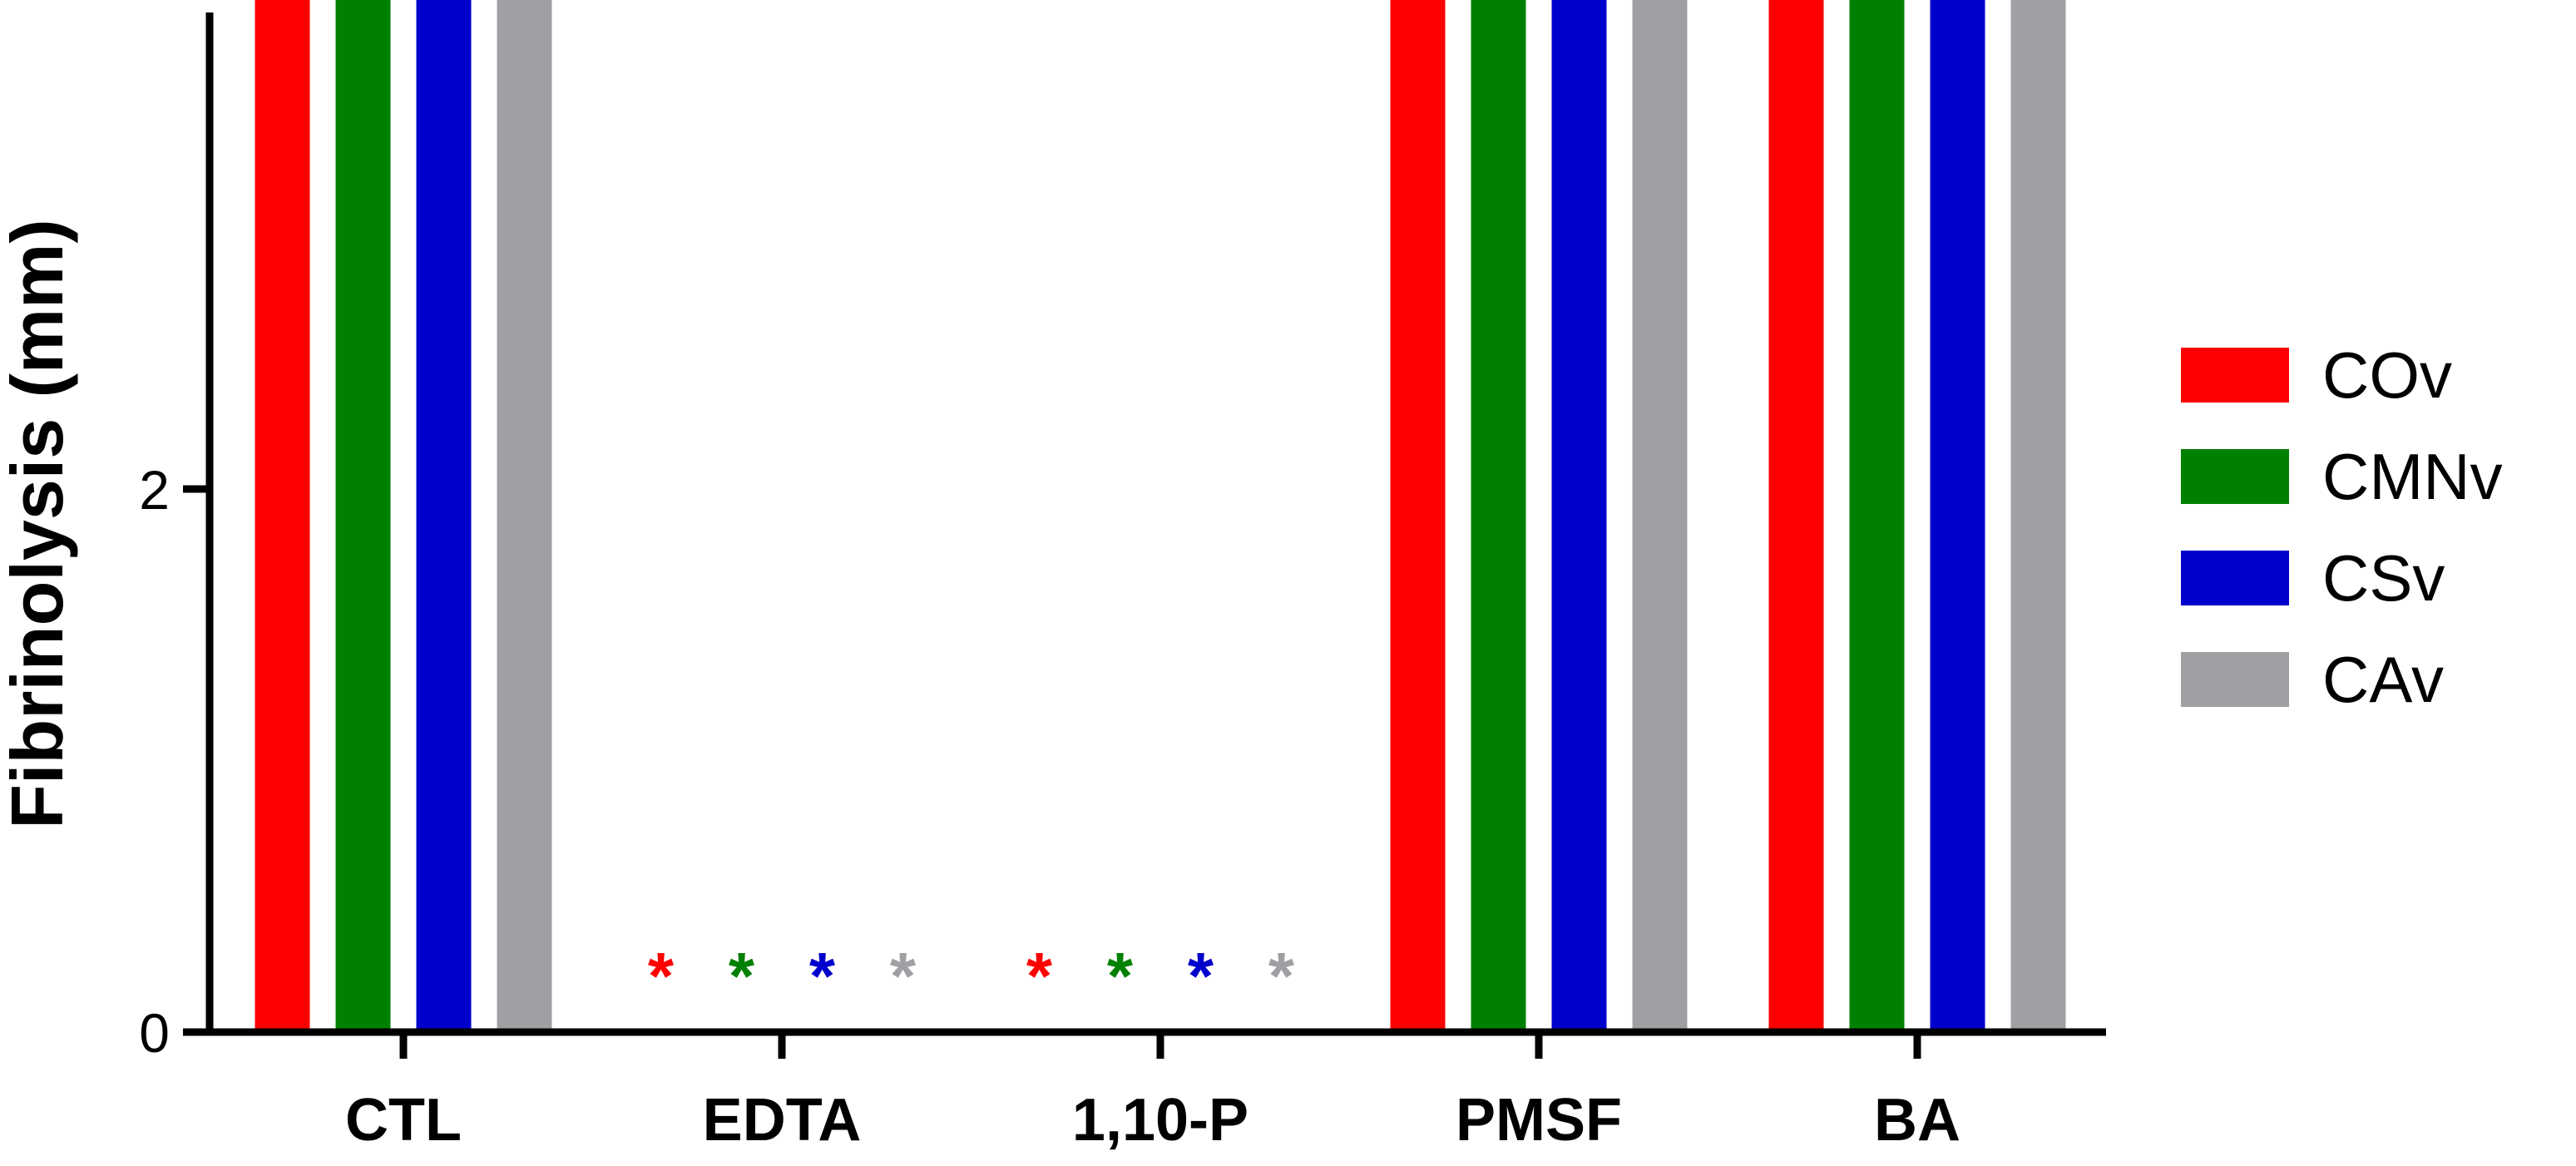 The width and height of the screenshot is (2576, 1166). Describe the element at coordinates (2235, 375) in the screenshot. I see `legend-swatch-COv` at that location.